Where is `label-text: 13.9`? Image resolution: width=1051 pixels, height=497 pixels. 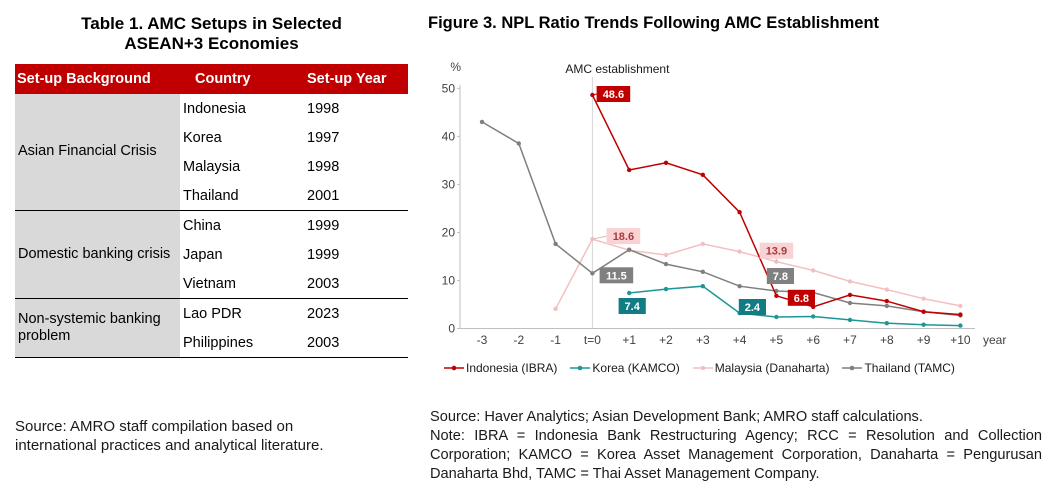 label-text: 13.9 is located at coordinates (776, 252).